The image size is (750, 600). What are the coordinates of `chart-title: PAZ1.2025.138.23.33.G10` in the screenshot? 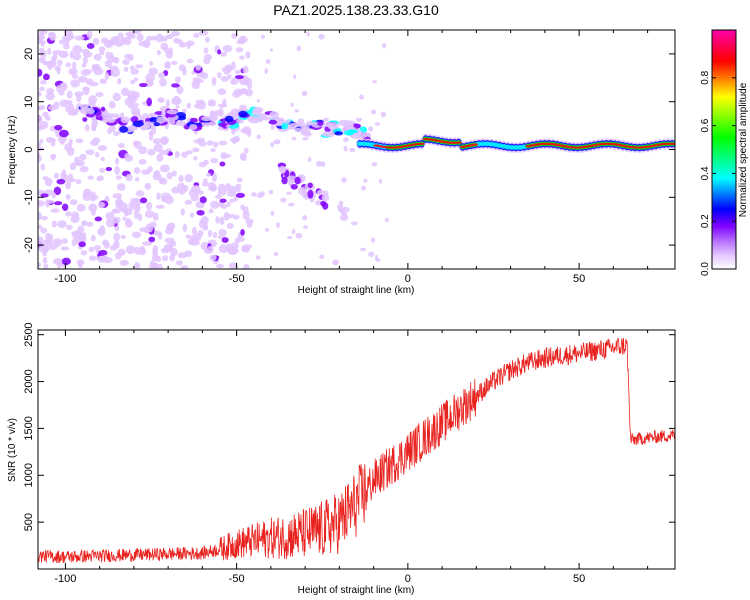 It's located at (356, 10).